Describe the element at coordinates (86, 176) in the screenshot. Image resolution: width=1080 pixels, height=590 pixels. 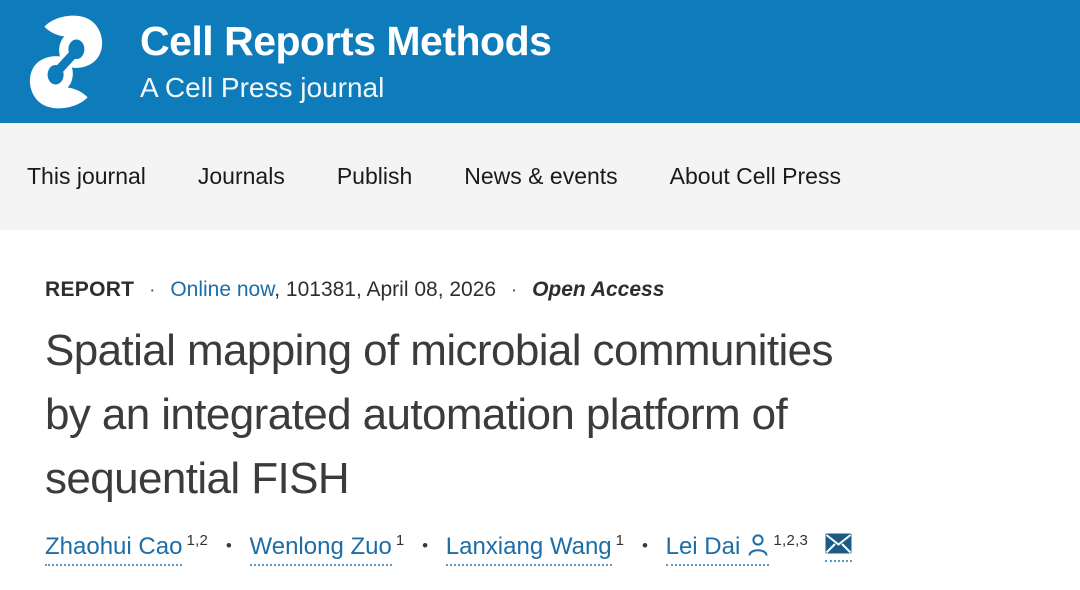
I see `nav-item-this-journal: This journal` at that location.